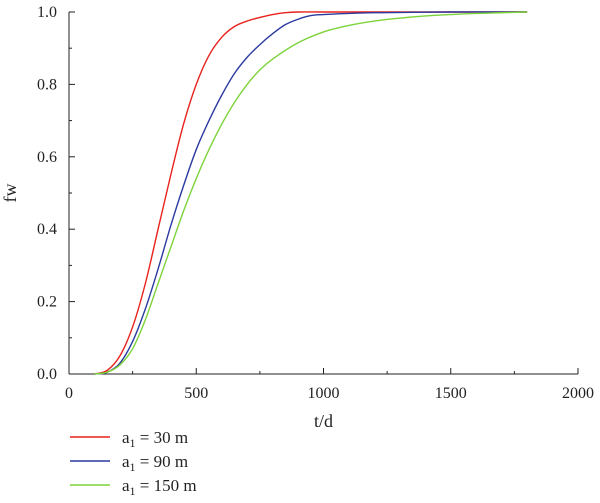  What do you see at coordinates (69, 393) in the screenshot?
I see `x-tick-label: 0` at bounding box center [69, 393].